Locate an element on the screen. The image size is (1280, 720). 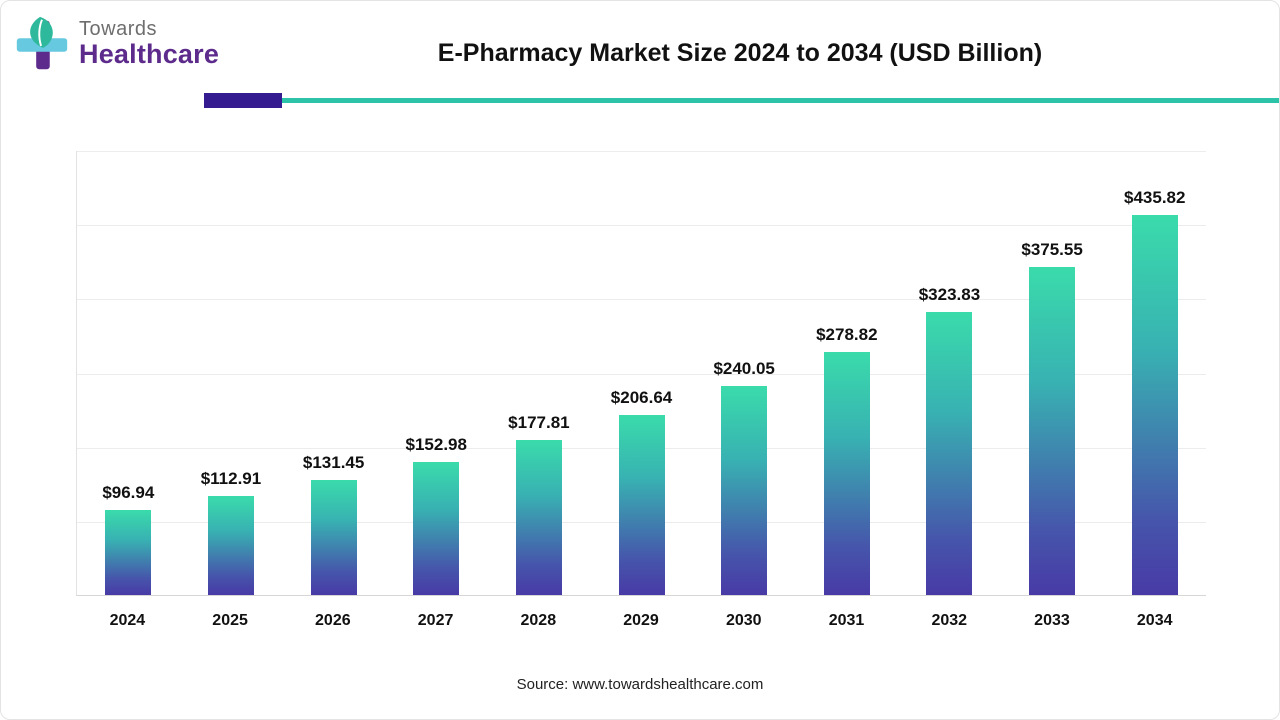
x-axis-label: 2027 is located at coordinates (435, 620).